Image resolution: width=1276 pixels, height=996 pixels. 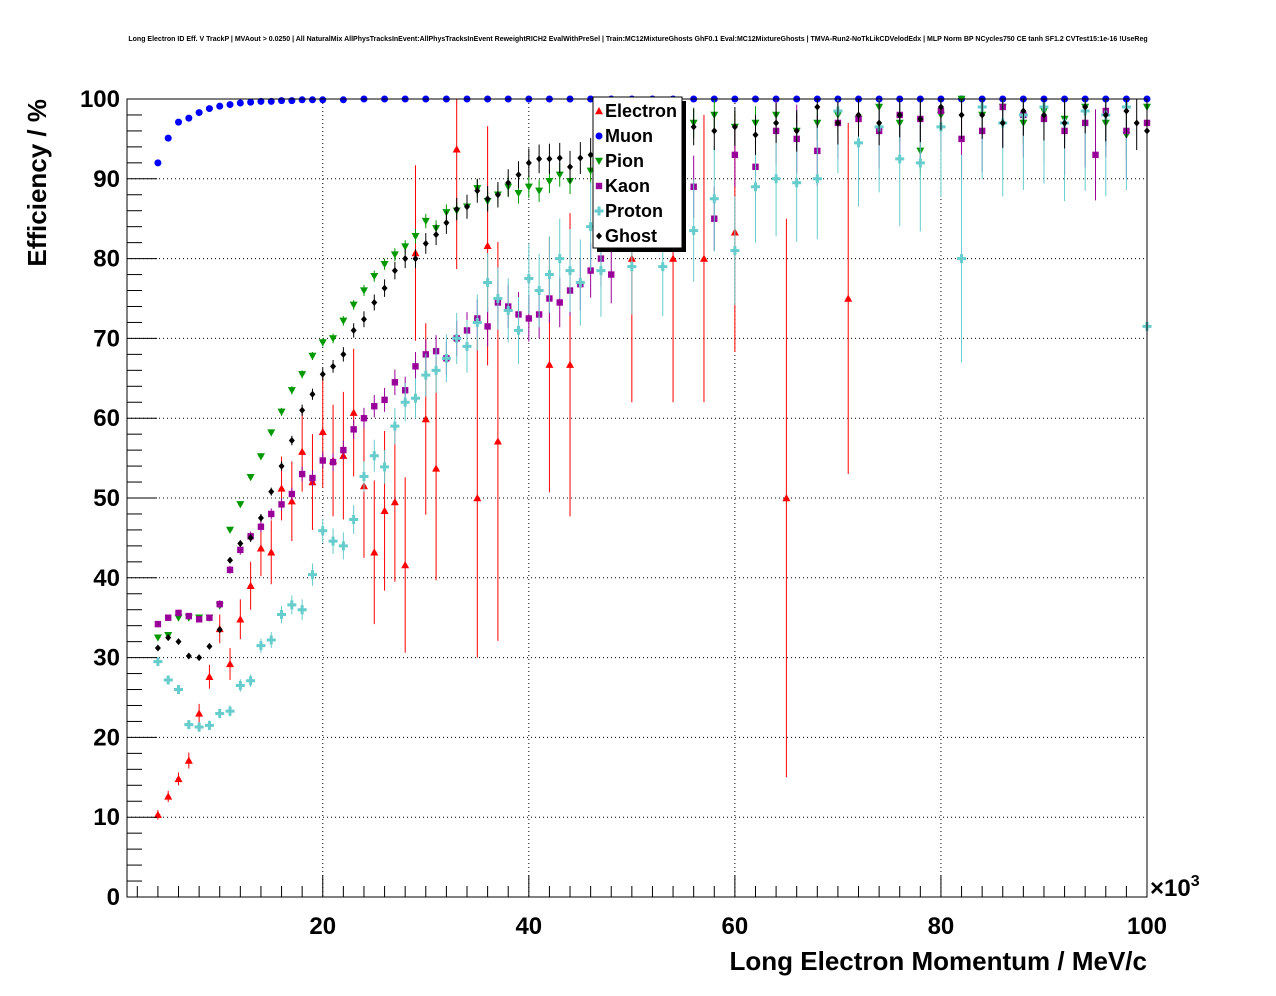 What do you see at coordinates (106, 737) in the screenshot?
I see `y-tick-label: 20` at bounding box center [106, 737].